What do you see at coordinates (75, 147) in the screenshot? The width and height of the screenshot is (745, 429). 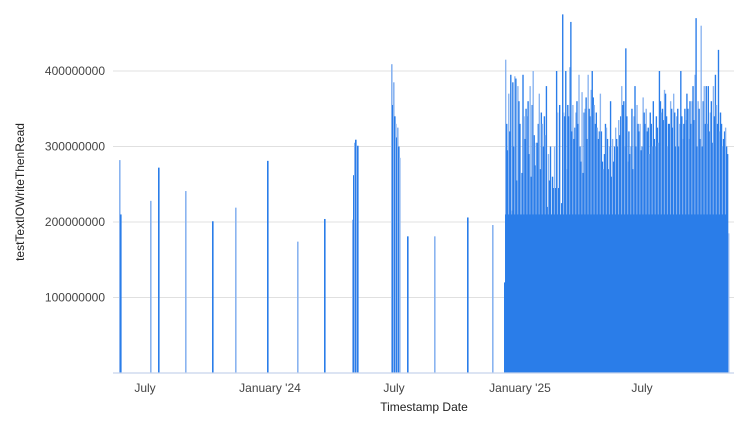 I see `y-tick-label: 300000000` at bounding box center [75, 147].